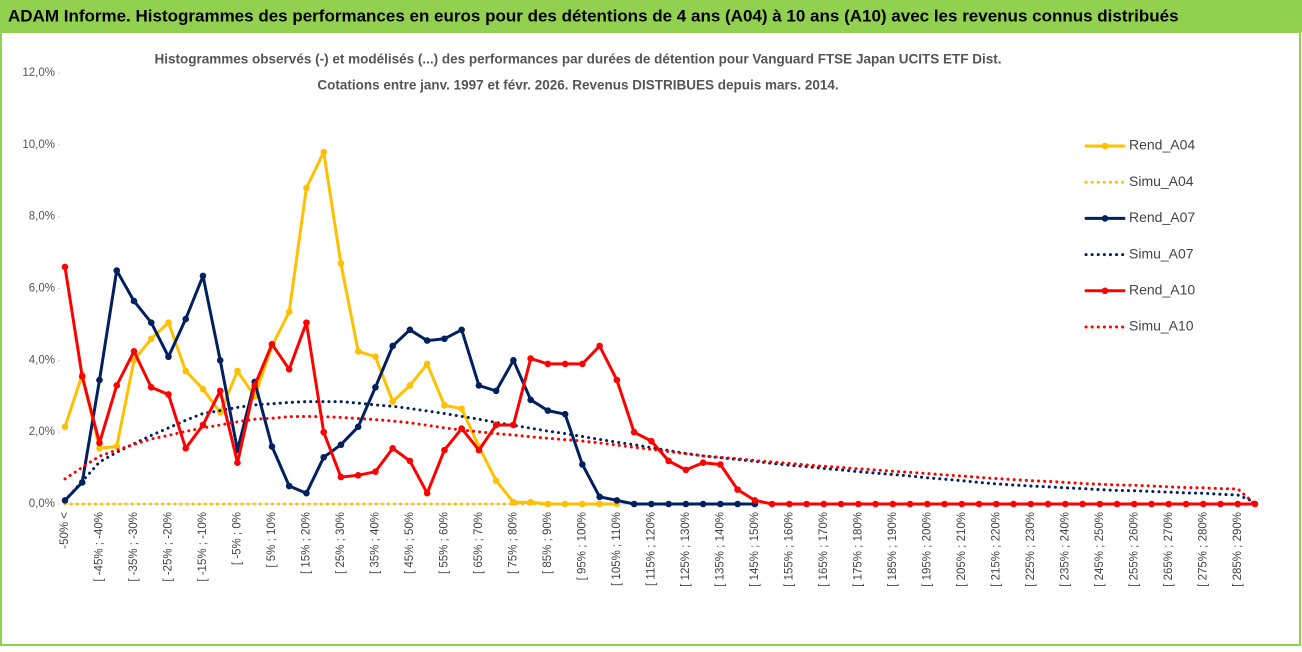  I want to click on y-tick-label: 8,0%, so click(42, 217).